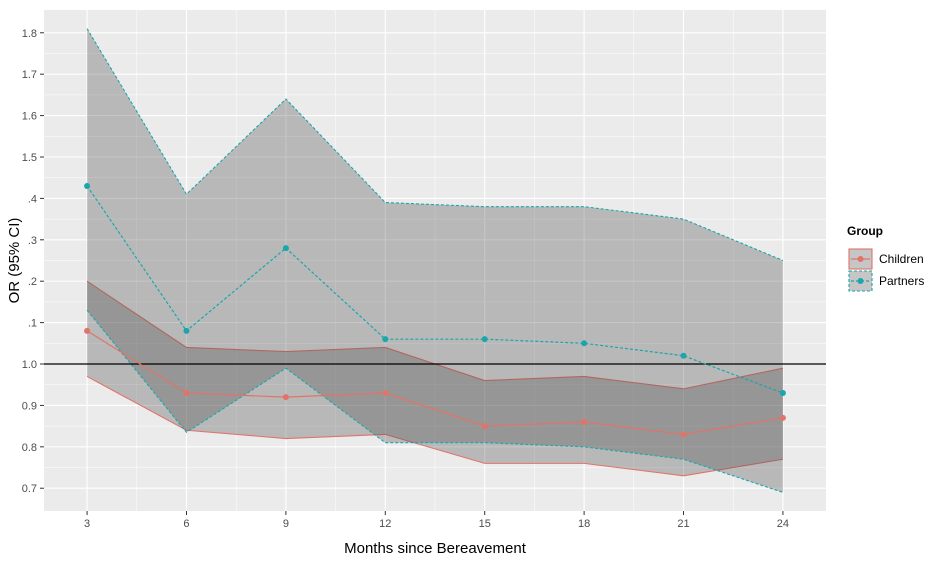  I want to click on x-tick-label: 12, so click(385, 524).